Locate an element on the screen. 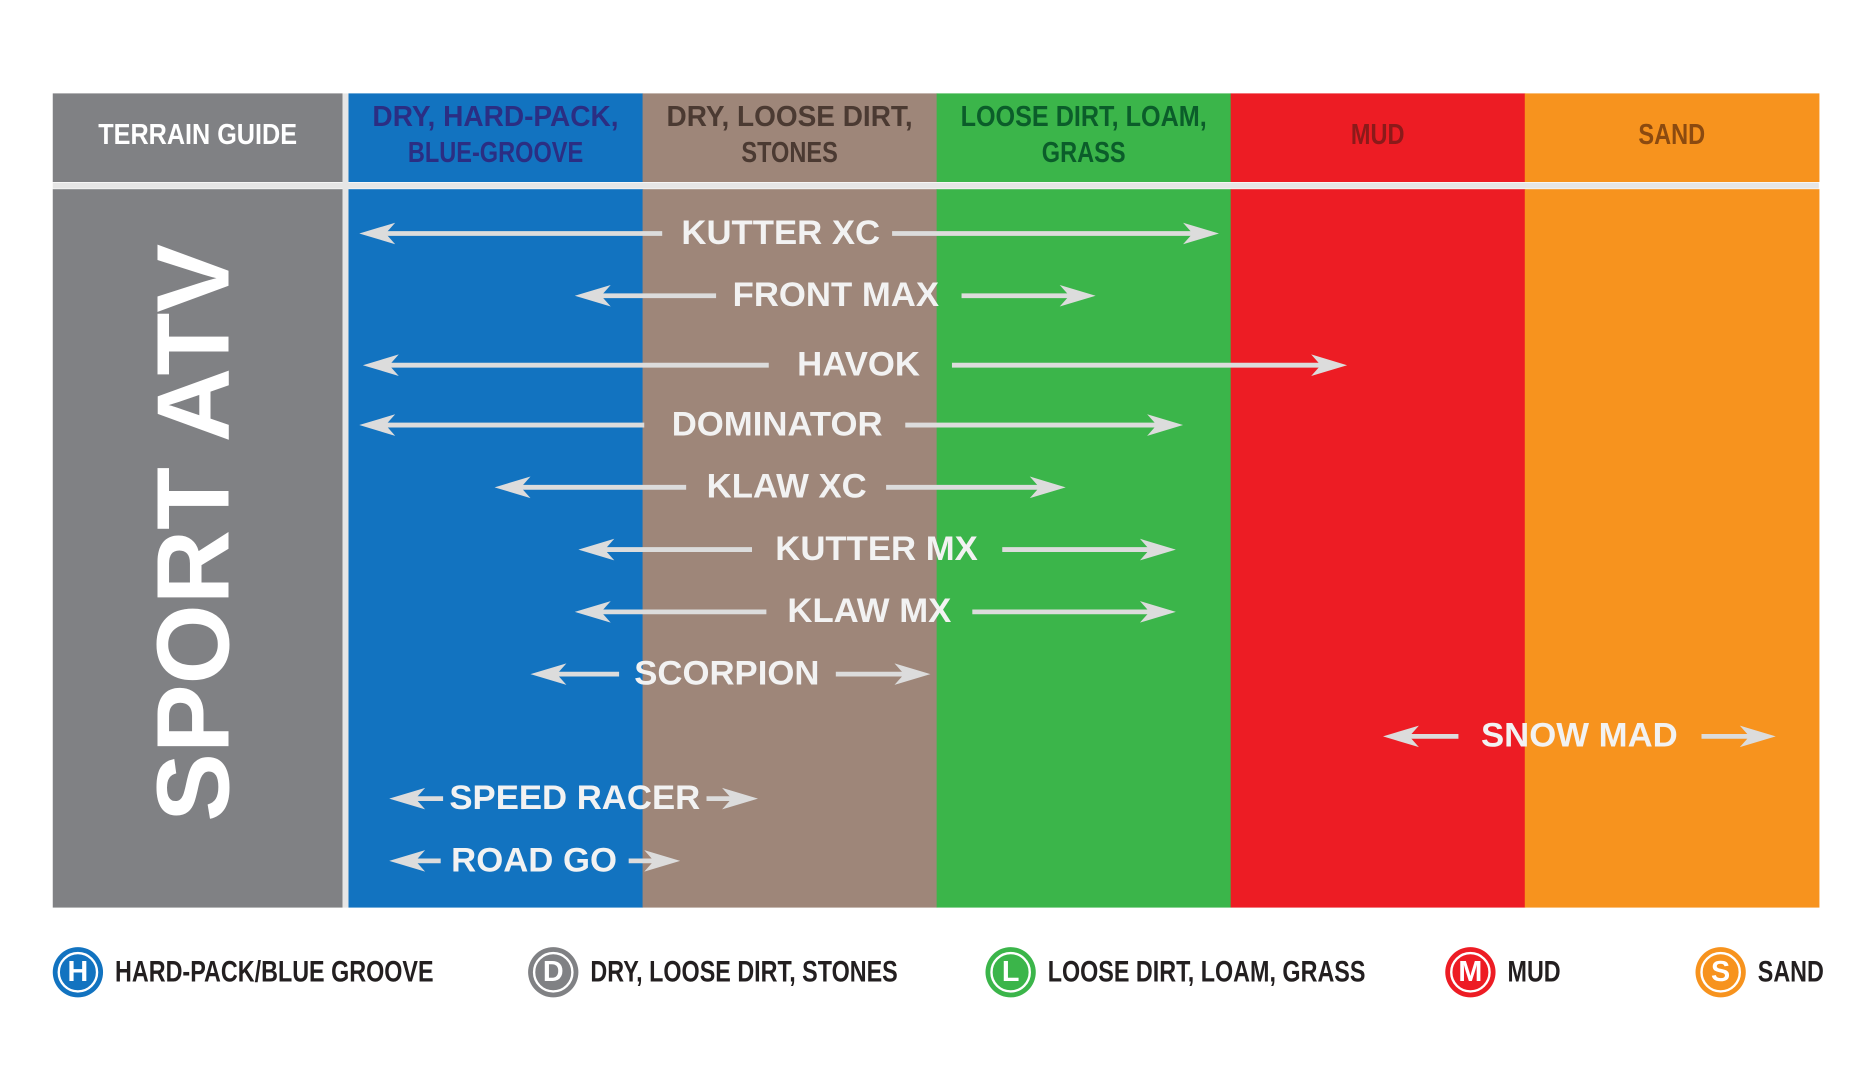 The width and height of the screenshot is (1868, 1080). legend-icon-letter: S is located at coordinates (1720, 972).